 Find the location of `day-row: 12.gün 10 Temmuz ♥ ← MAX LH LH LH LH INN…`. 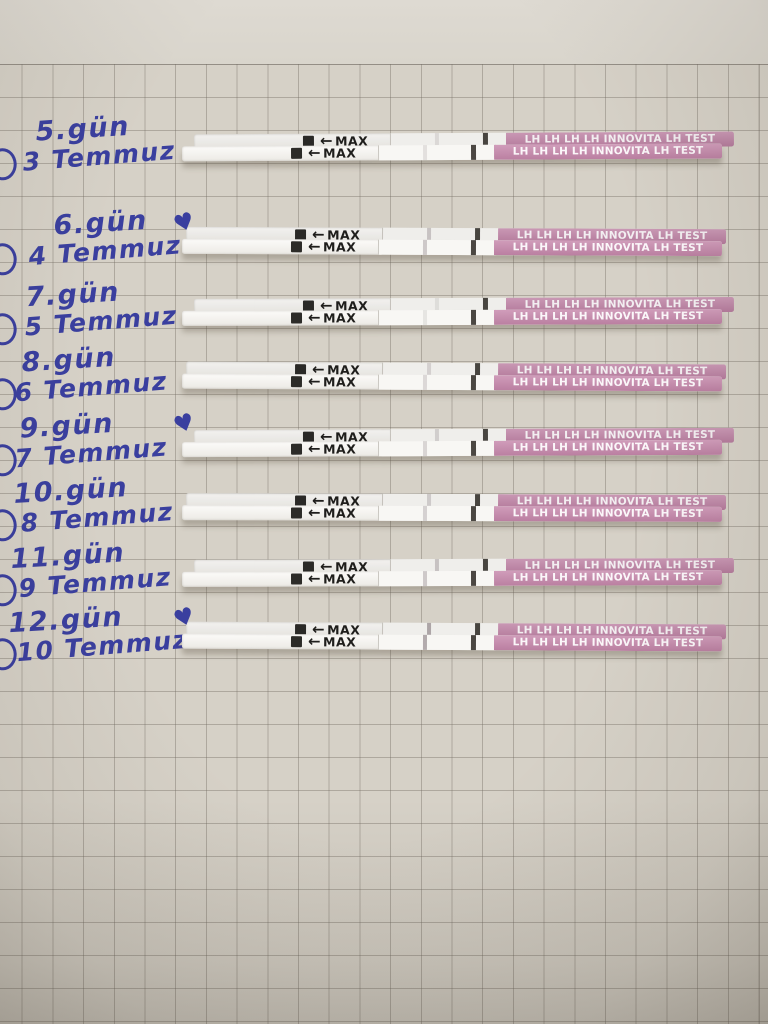

day-row: 12.gün 10 Temmuz ♥ ← MAX LH LH LH LH INN… is located at coordinates (384, 647).